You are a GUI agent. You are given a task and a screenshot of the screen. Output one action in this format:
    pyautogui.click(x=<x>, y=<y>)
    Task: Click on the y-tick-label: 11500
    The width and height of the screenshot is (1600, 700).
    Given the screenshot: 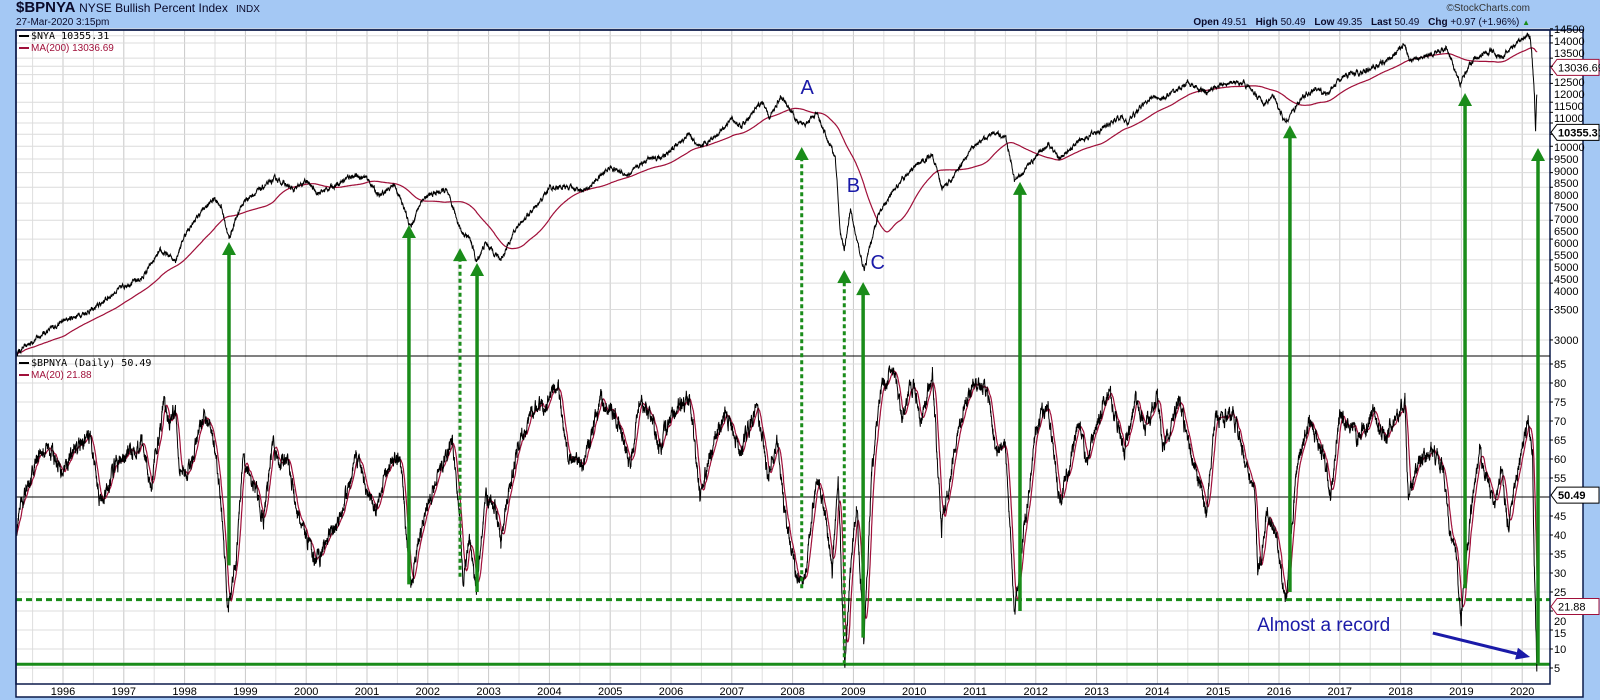 What is the action you would take?
    pyautogui.click(x=1569, y=107)
    